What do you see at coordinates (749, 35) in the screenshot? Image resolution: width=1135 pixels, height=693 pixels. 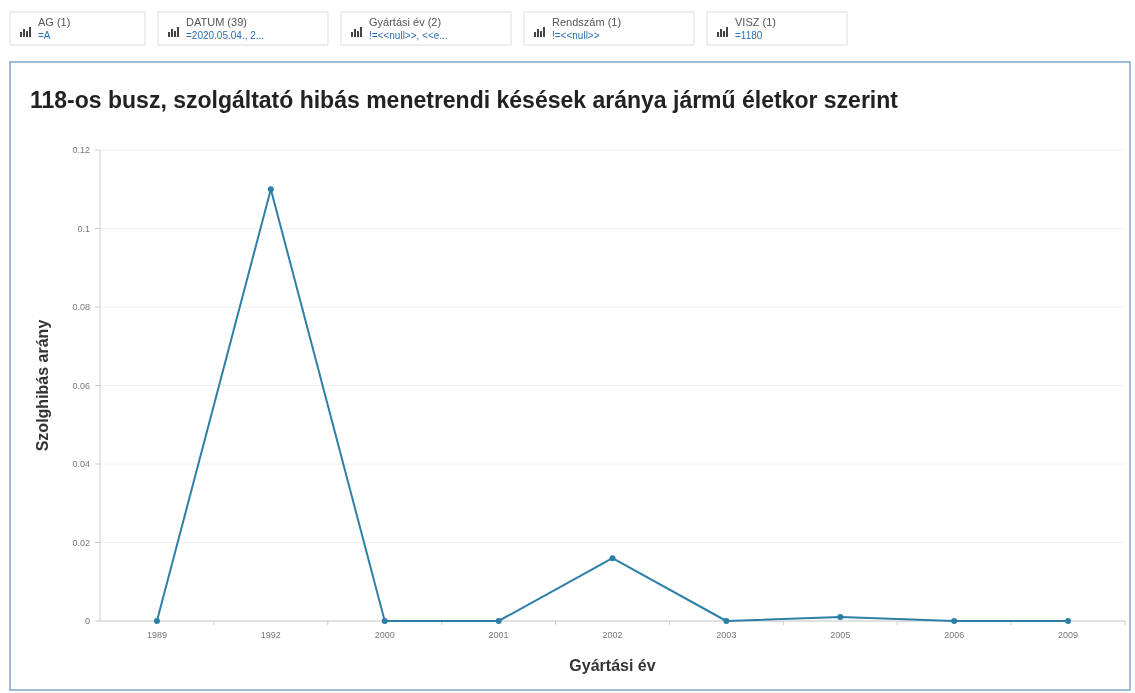 I see `text: =1180` at bounding box center [749, 35].